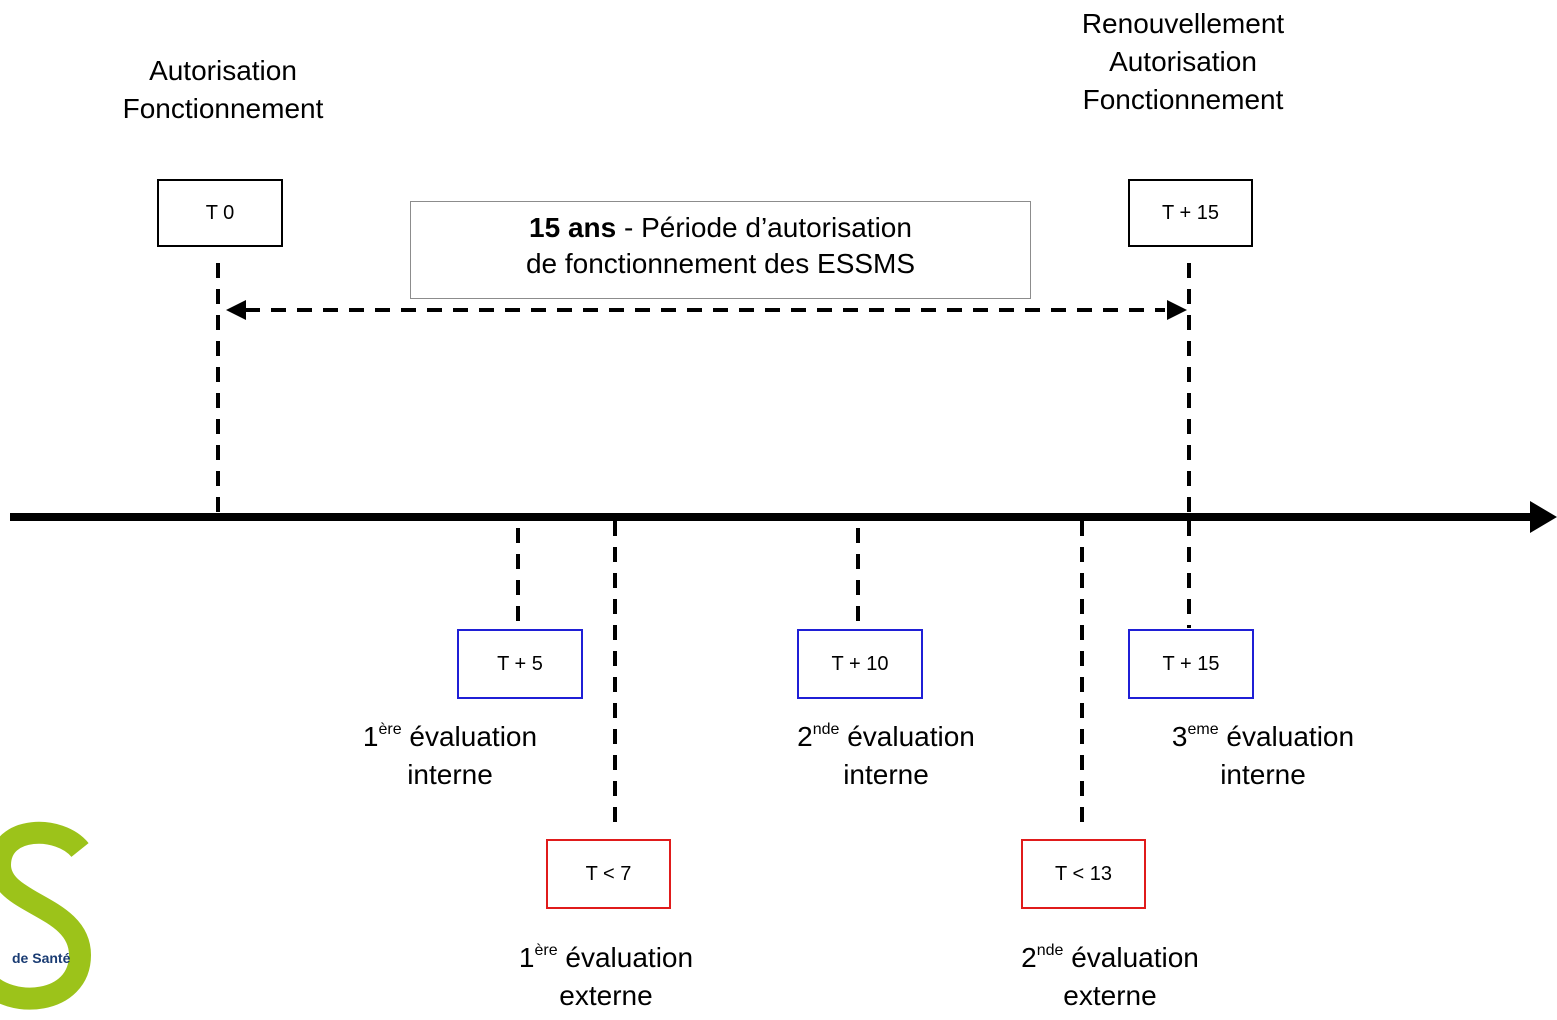  Describe the element at coordinates (450, 755) in the screenshot. I see `first-internal-evaluation-label: 1ère évaluation interne` at that location.